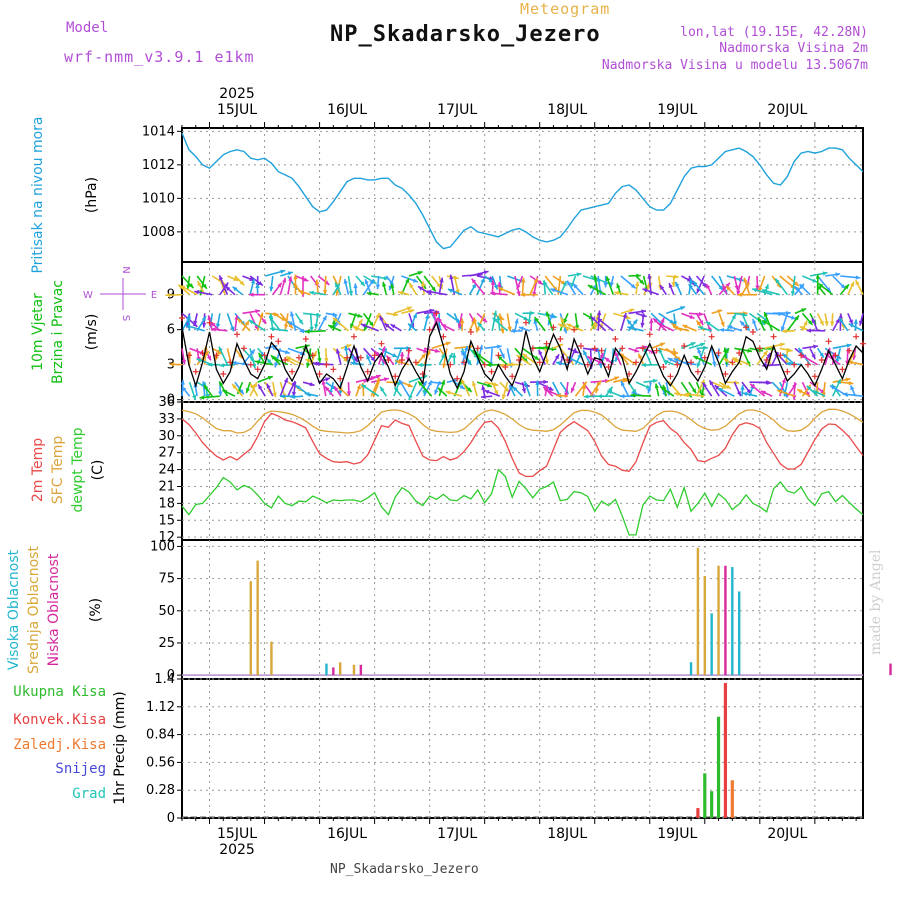  What do you see at coordinates (164, 679) in the screenshot?
I see `y-tick-label: 1.4` at bounding box center [164, 679].